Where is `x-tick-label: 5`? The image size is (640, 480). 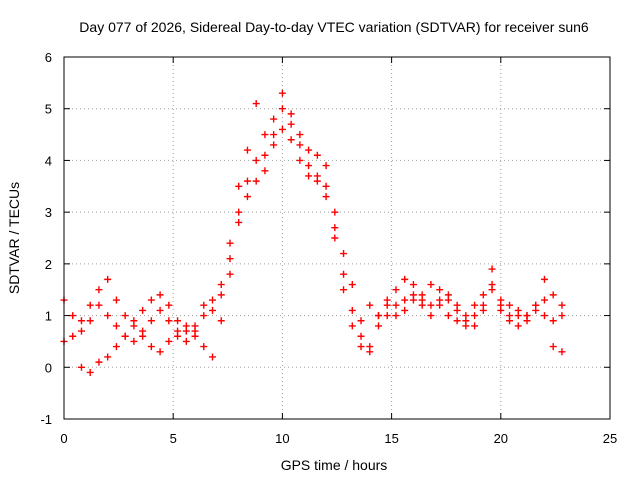 x-tick-label: 5 is located at coordinates (173, 438).